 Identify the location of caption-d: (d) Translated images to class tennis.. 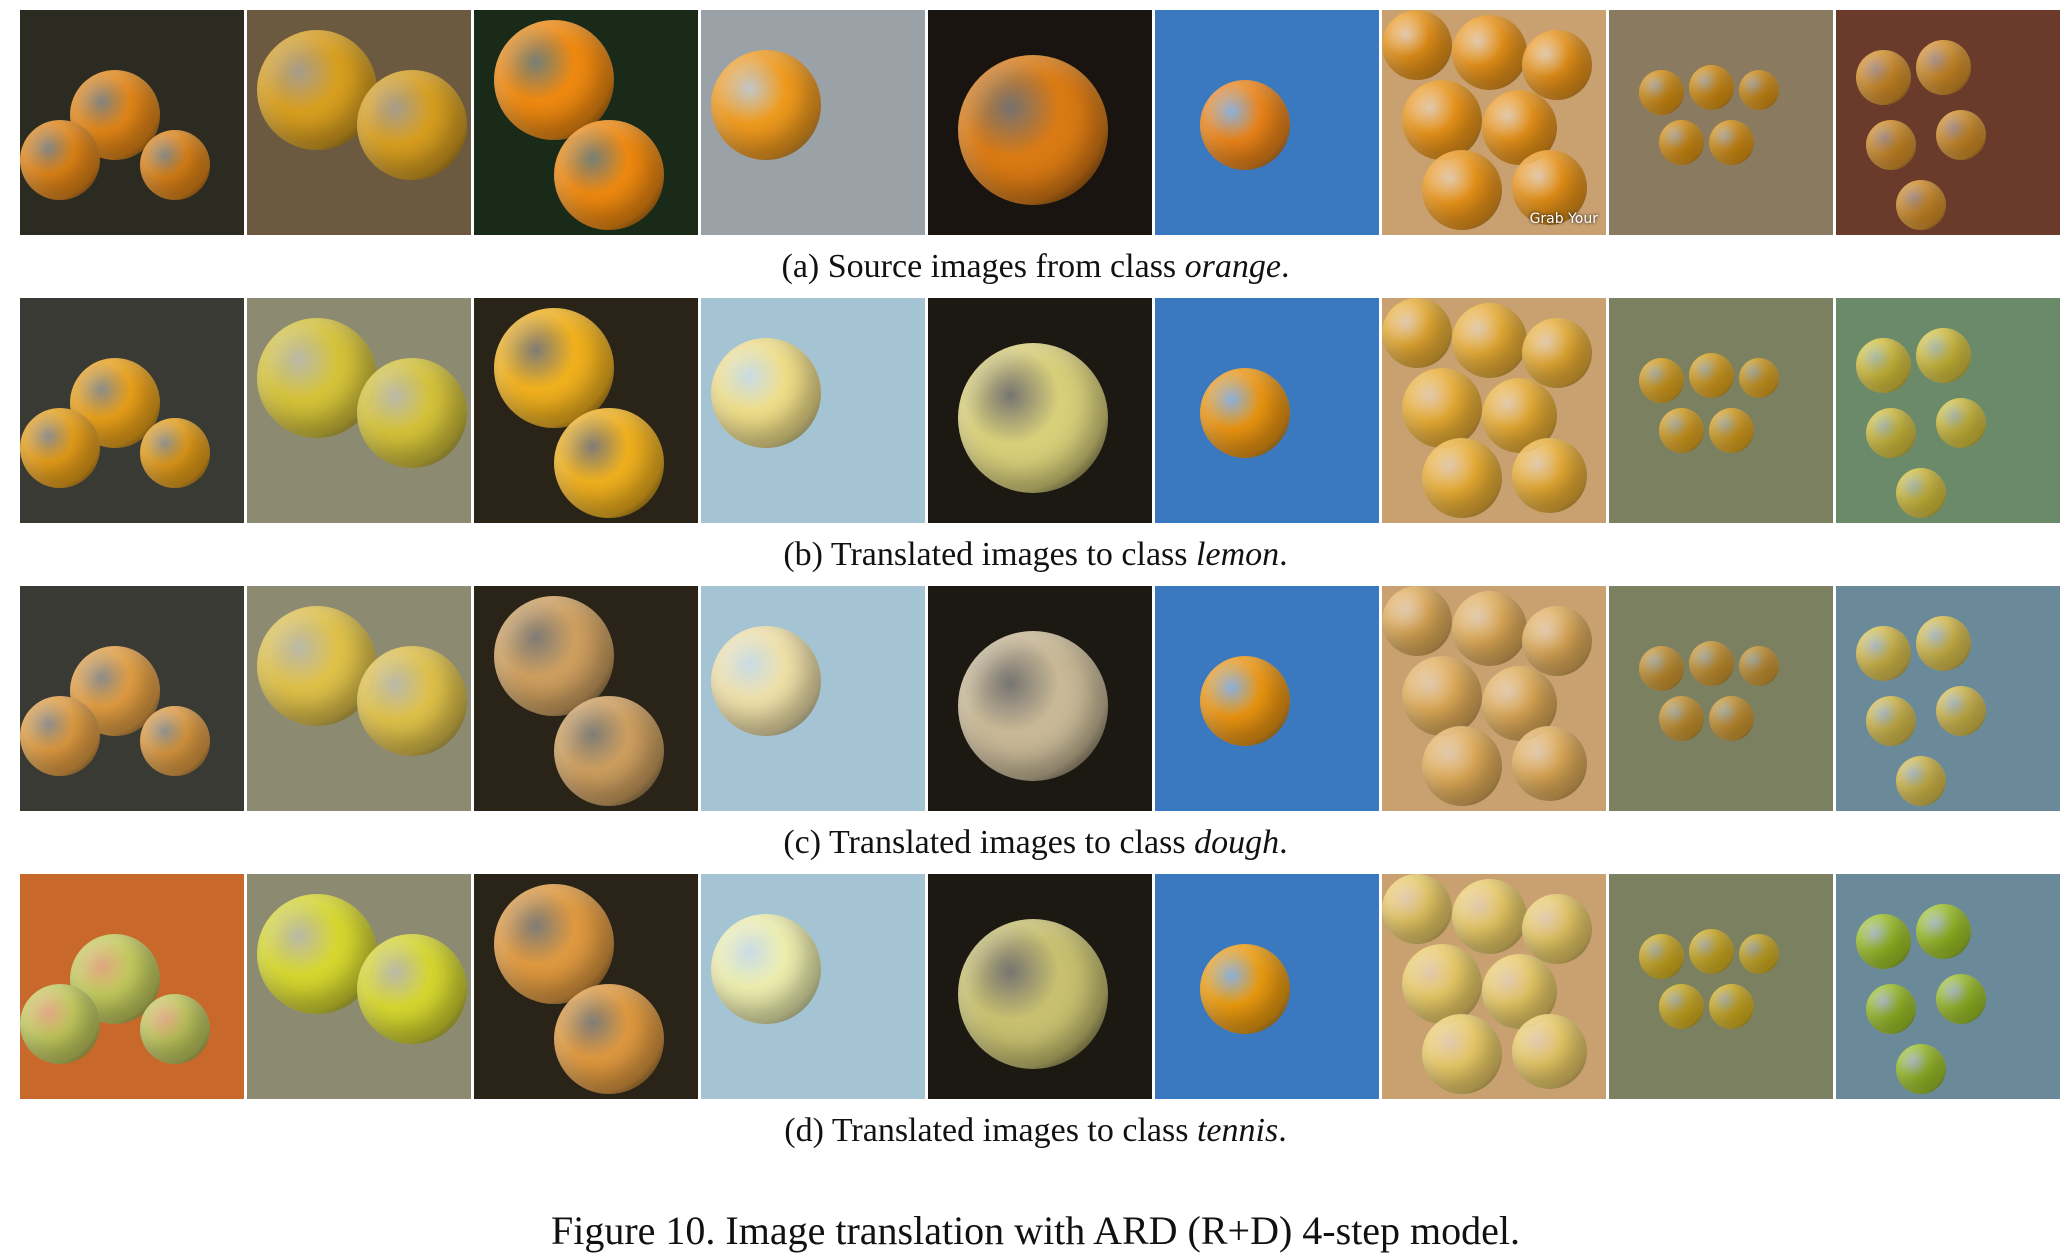
(1035, 1130).